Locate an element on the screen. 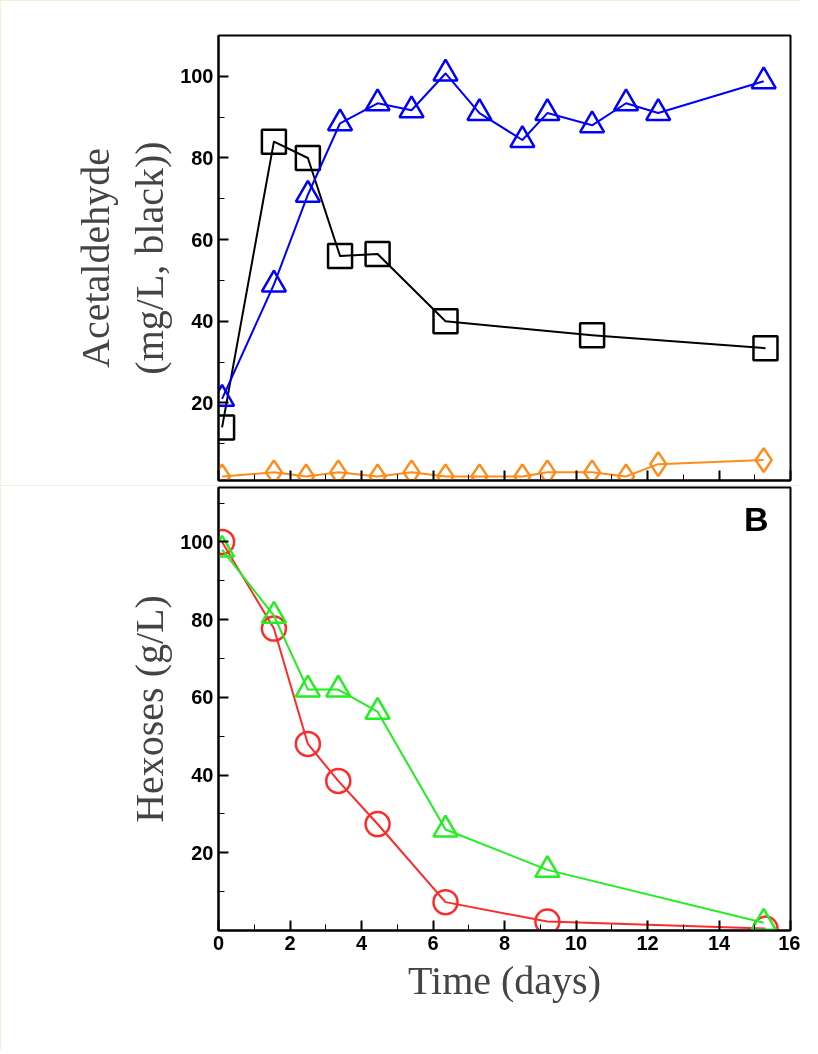  x-tick-label: 4 is located at coordinates (361, 942).